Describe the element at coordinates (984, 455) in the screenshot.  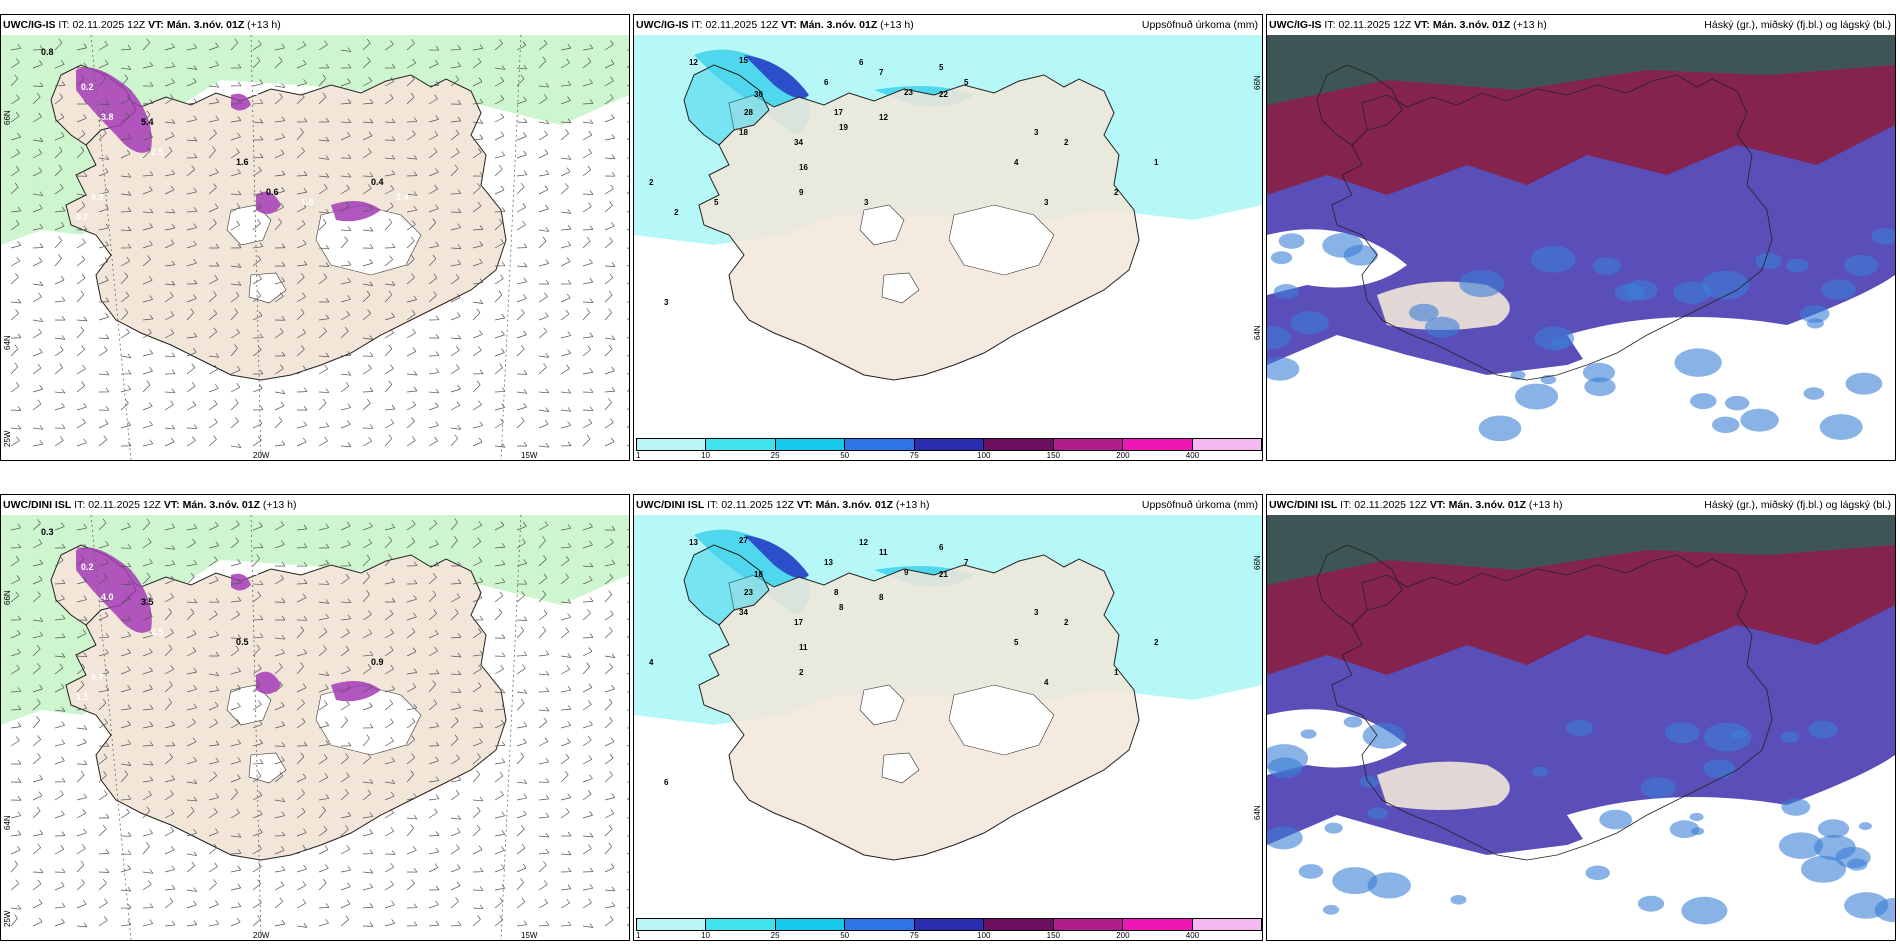
I see `colorbar-label: 100` at that location.